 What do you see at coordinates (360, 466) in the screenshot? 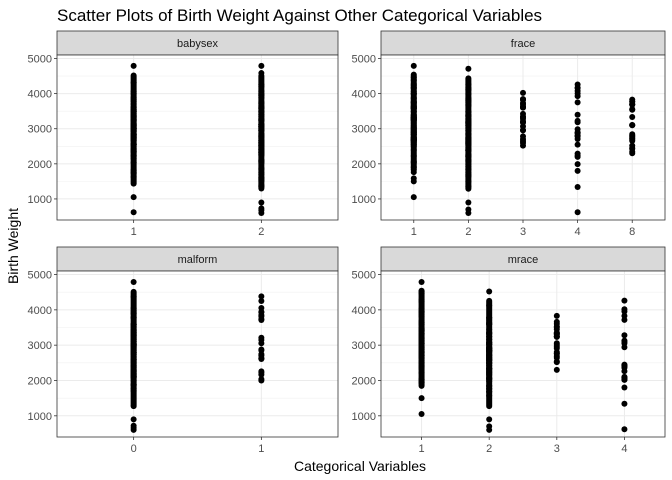
I see `x-axis-title: Categorical Variables` at bounding box center [360, 466].